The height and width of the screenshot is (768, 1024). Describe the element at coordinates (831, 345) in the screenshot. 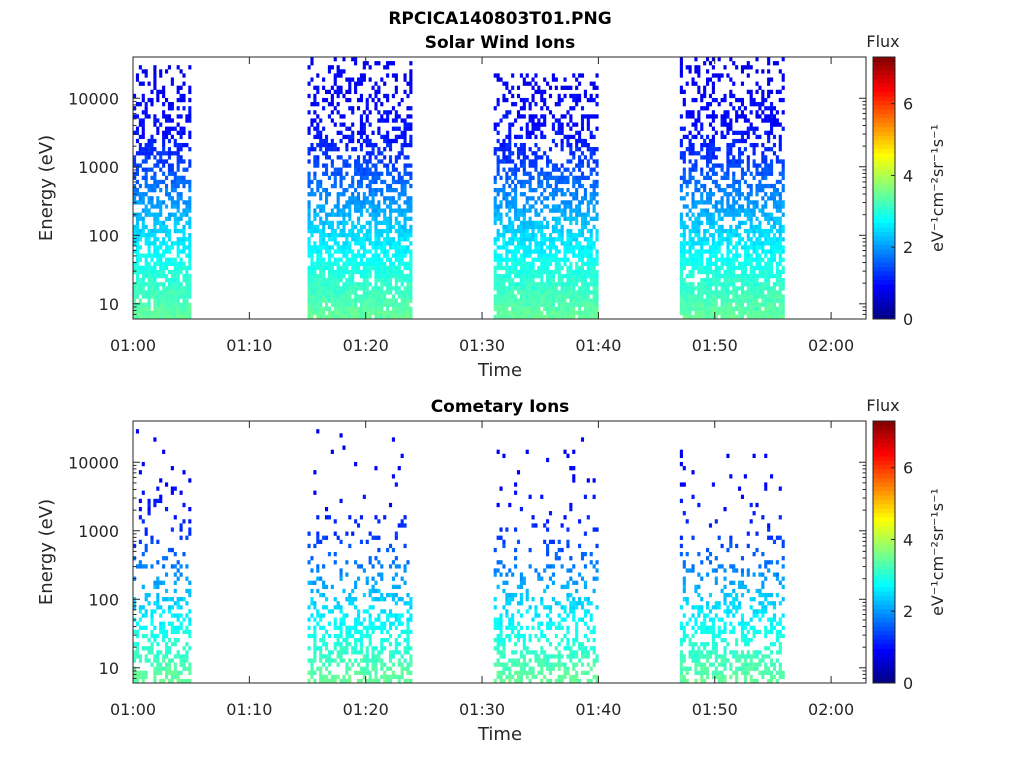

I see `x-tick-label: 02:00` at that location.